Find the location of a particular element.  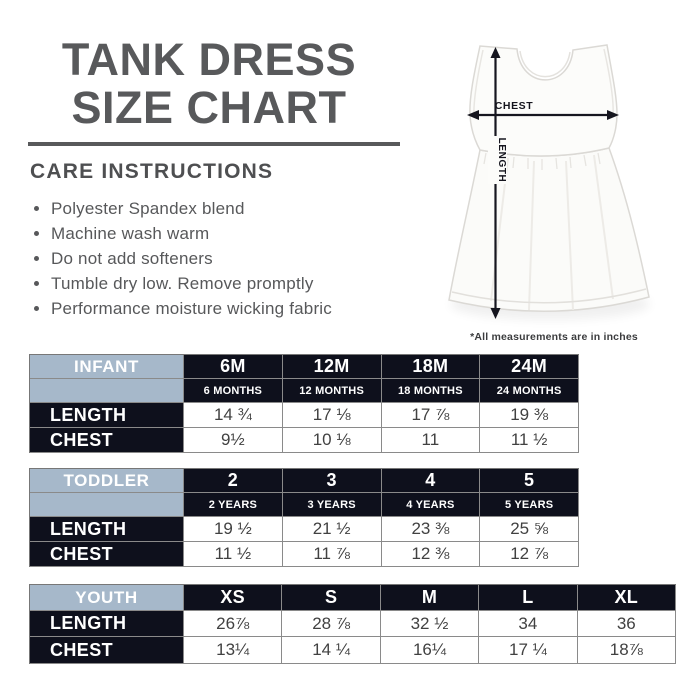

length-value-cell: 17 ⅞ is located at coordinates (431, 415).